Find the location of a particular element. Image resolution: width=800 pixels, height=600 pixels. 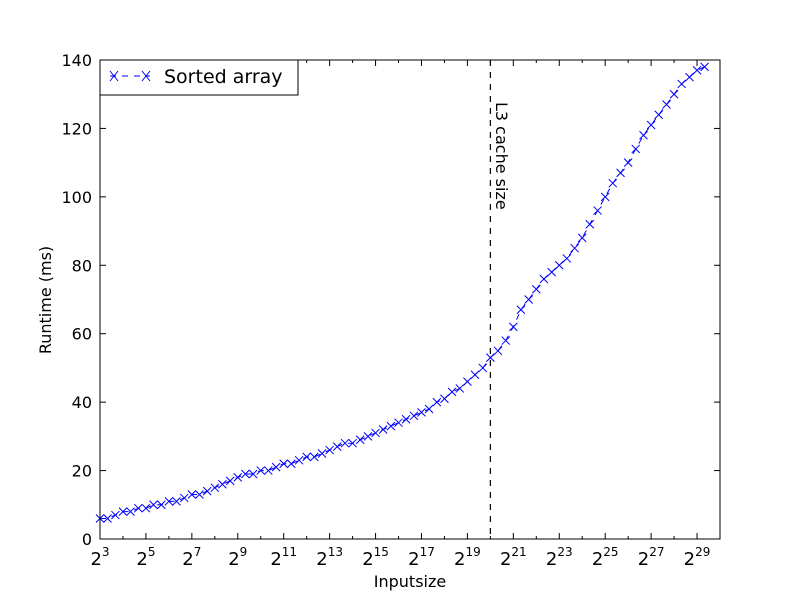

x-tick-label: 227 is located at coordinates (651, 557).